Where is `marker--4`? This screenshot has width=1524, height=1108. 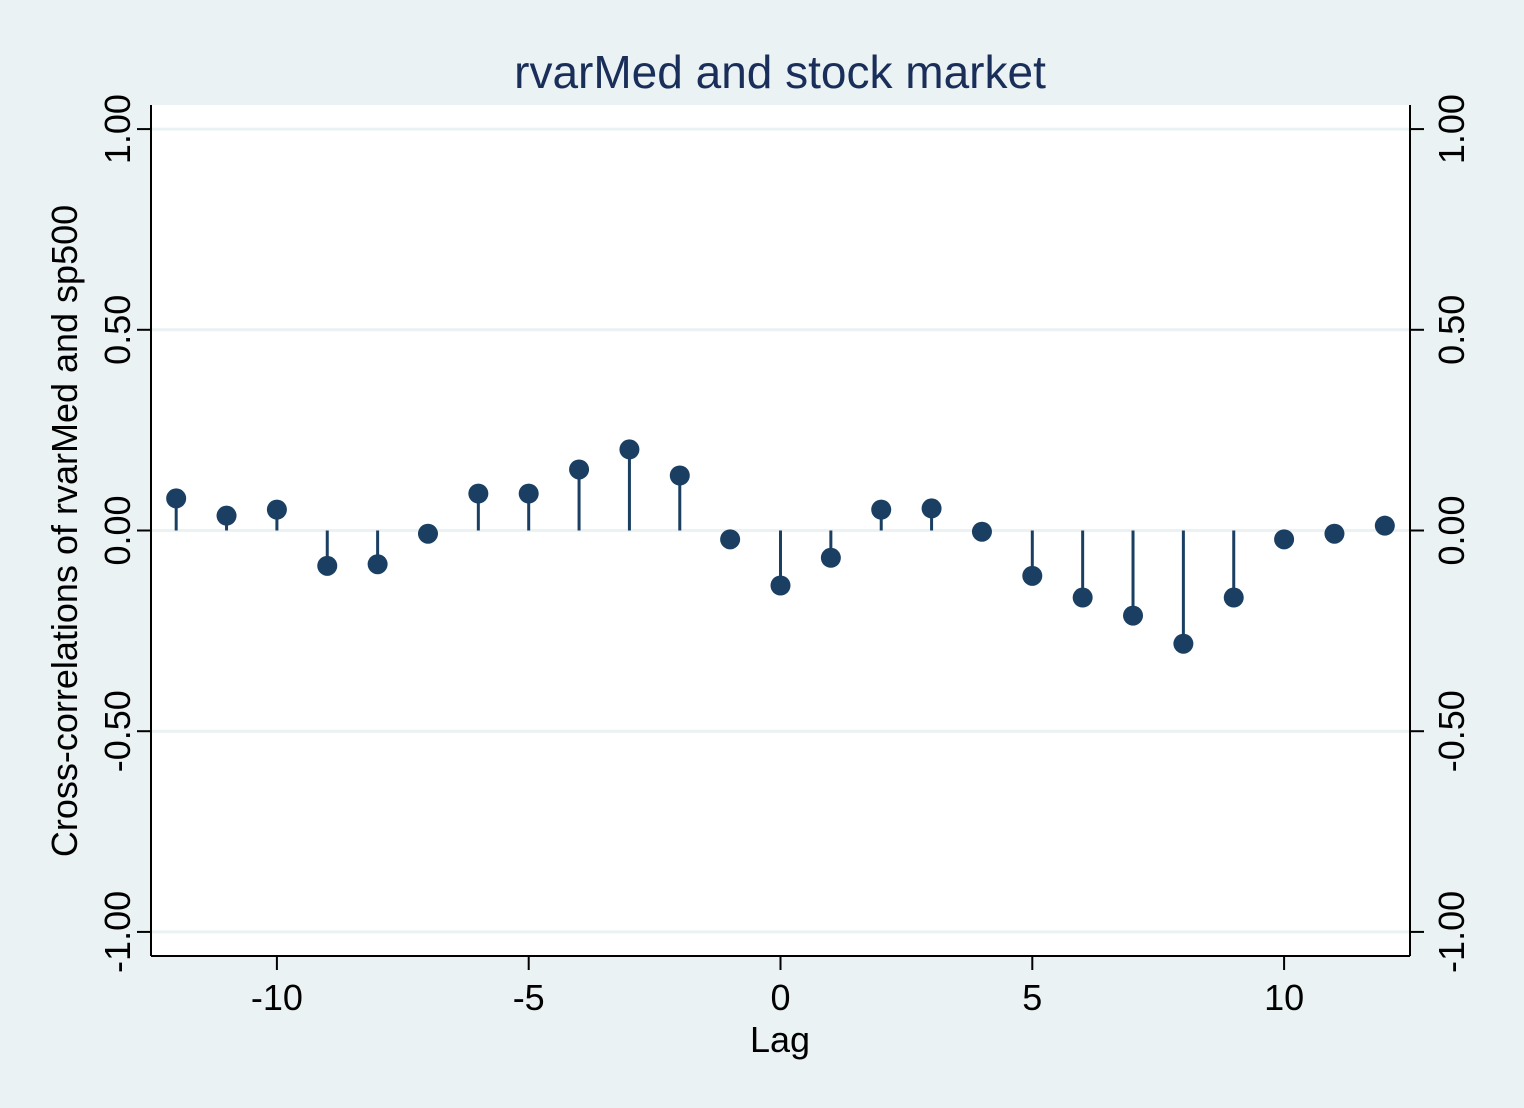
marker--4 is located at coordinates (579, 469).